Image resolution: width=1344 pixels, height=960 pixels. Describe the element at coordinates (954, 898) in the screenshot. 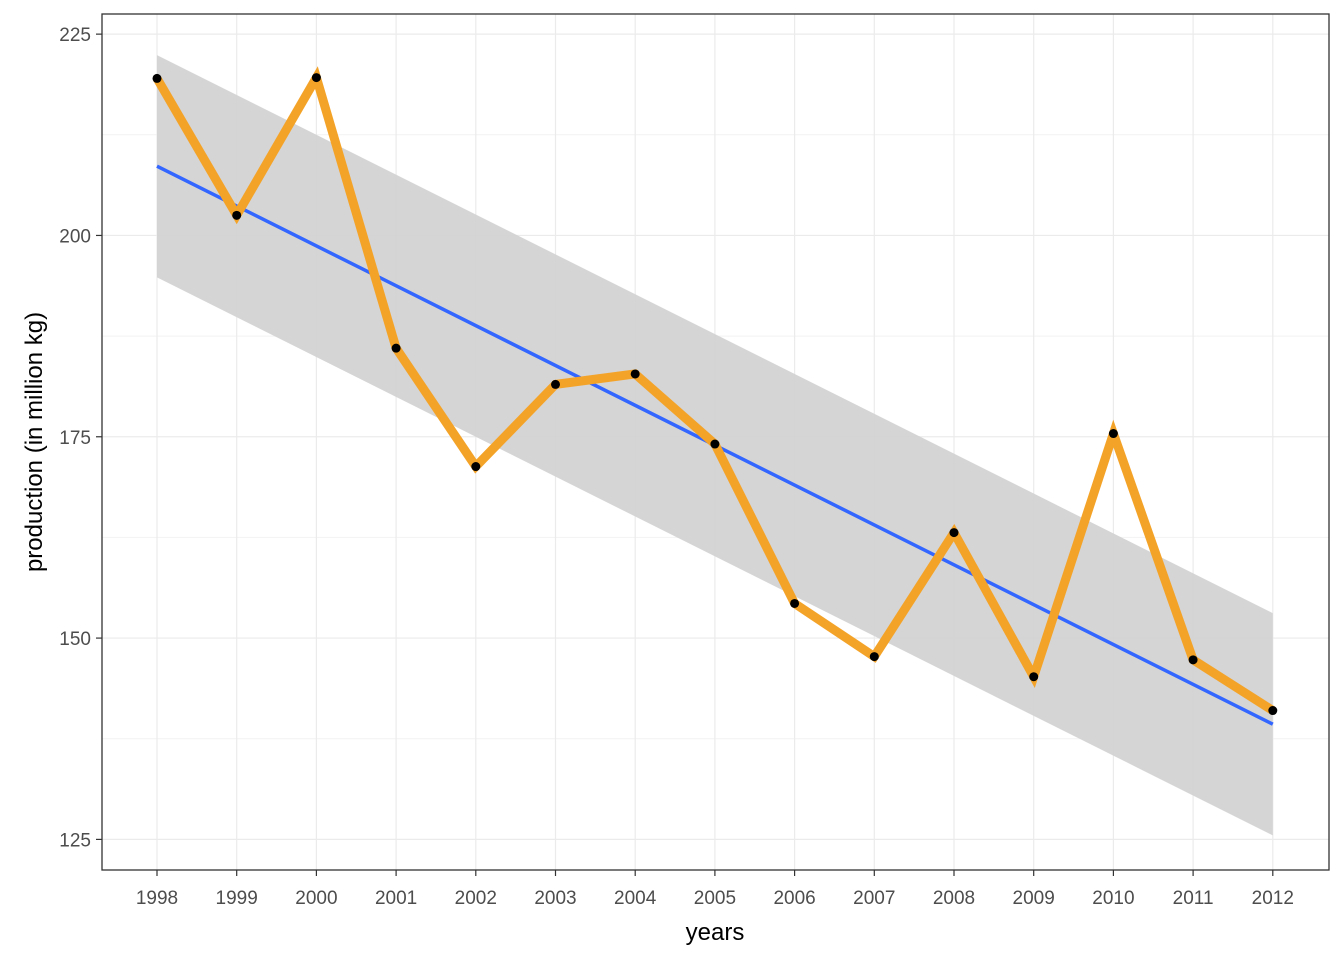

I see `x-tick-label: 2008` at that location.